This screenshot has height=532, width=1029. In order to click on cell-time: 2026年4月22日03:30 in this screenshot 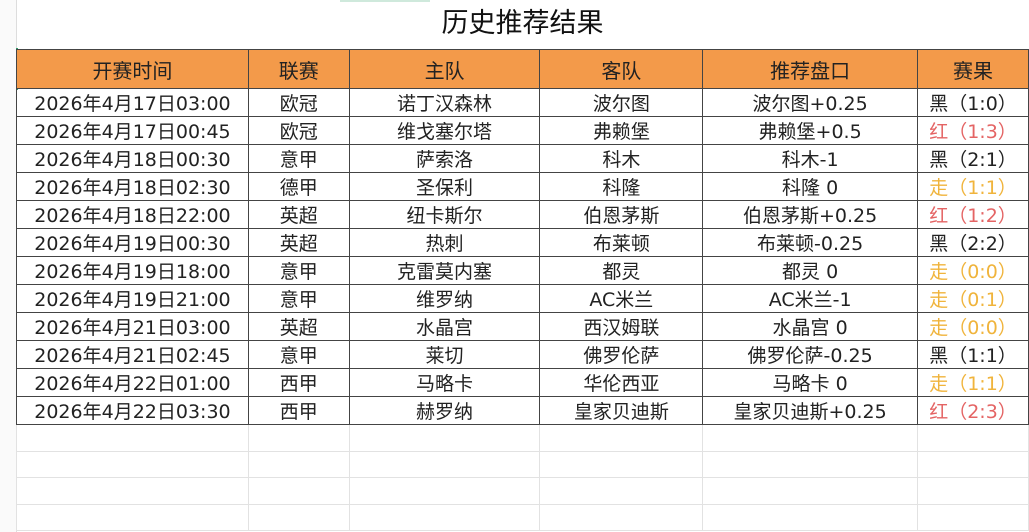, I will do `click(132, 410)`.